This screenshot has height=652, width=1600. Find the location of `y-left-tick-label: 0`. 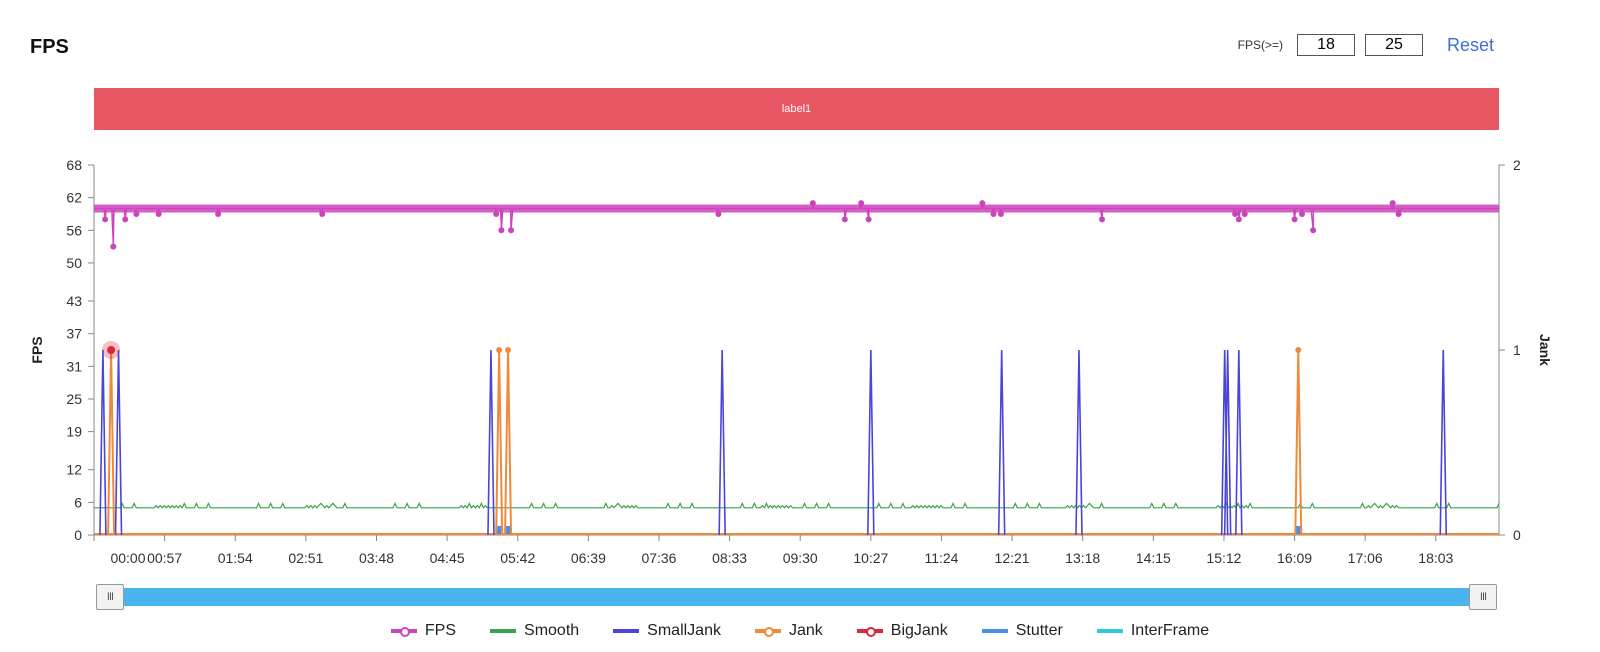

y-left-tick-label: 0 is located at coordinates (78, 535).